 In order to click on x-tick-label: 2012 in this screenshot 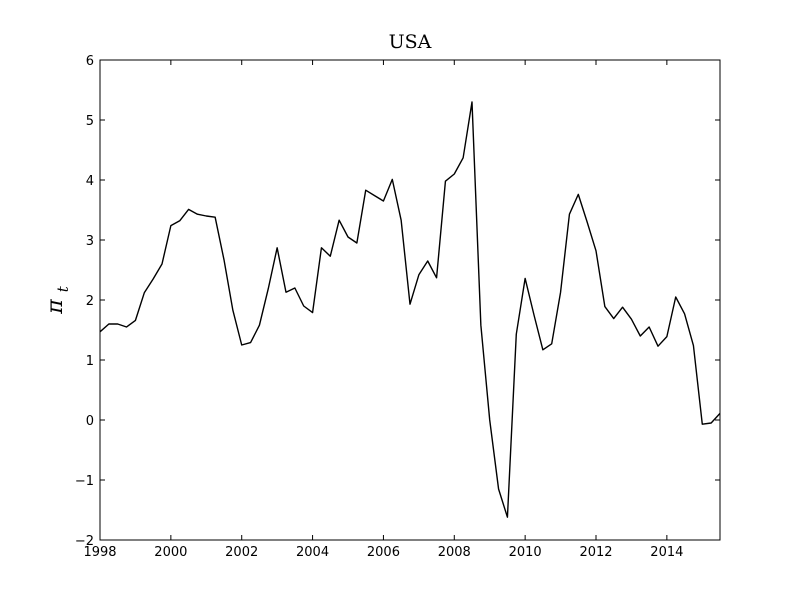, I will do `click(595, 552)`.